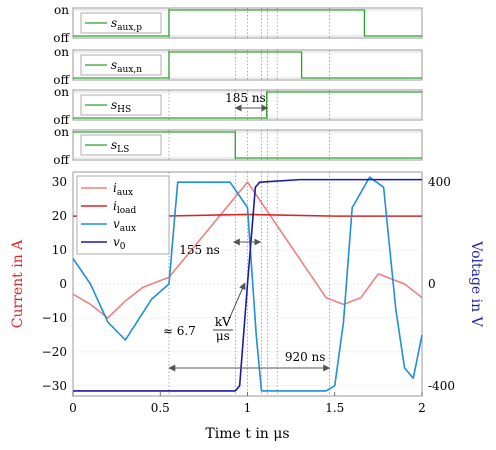 This screenshot has height=450, width=496. Describe the element at coordinates (179, 331) in the screenshot. I see `annotation-slope-label: ≈ 6.7` at that location.